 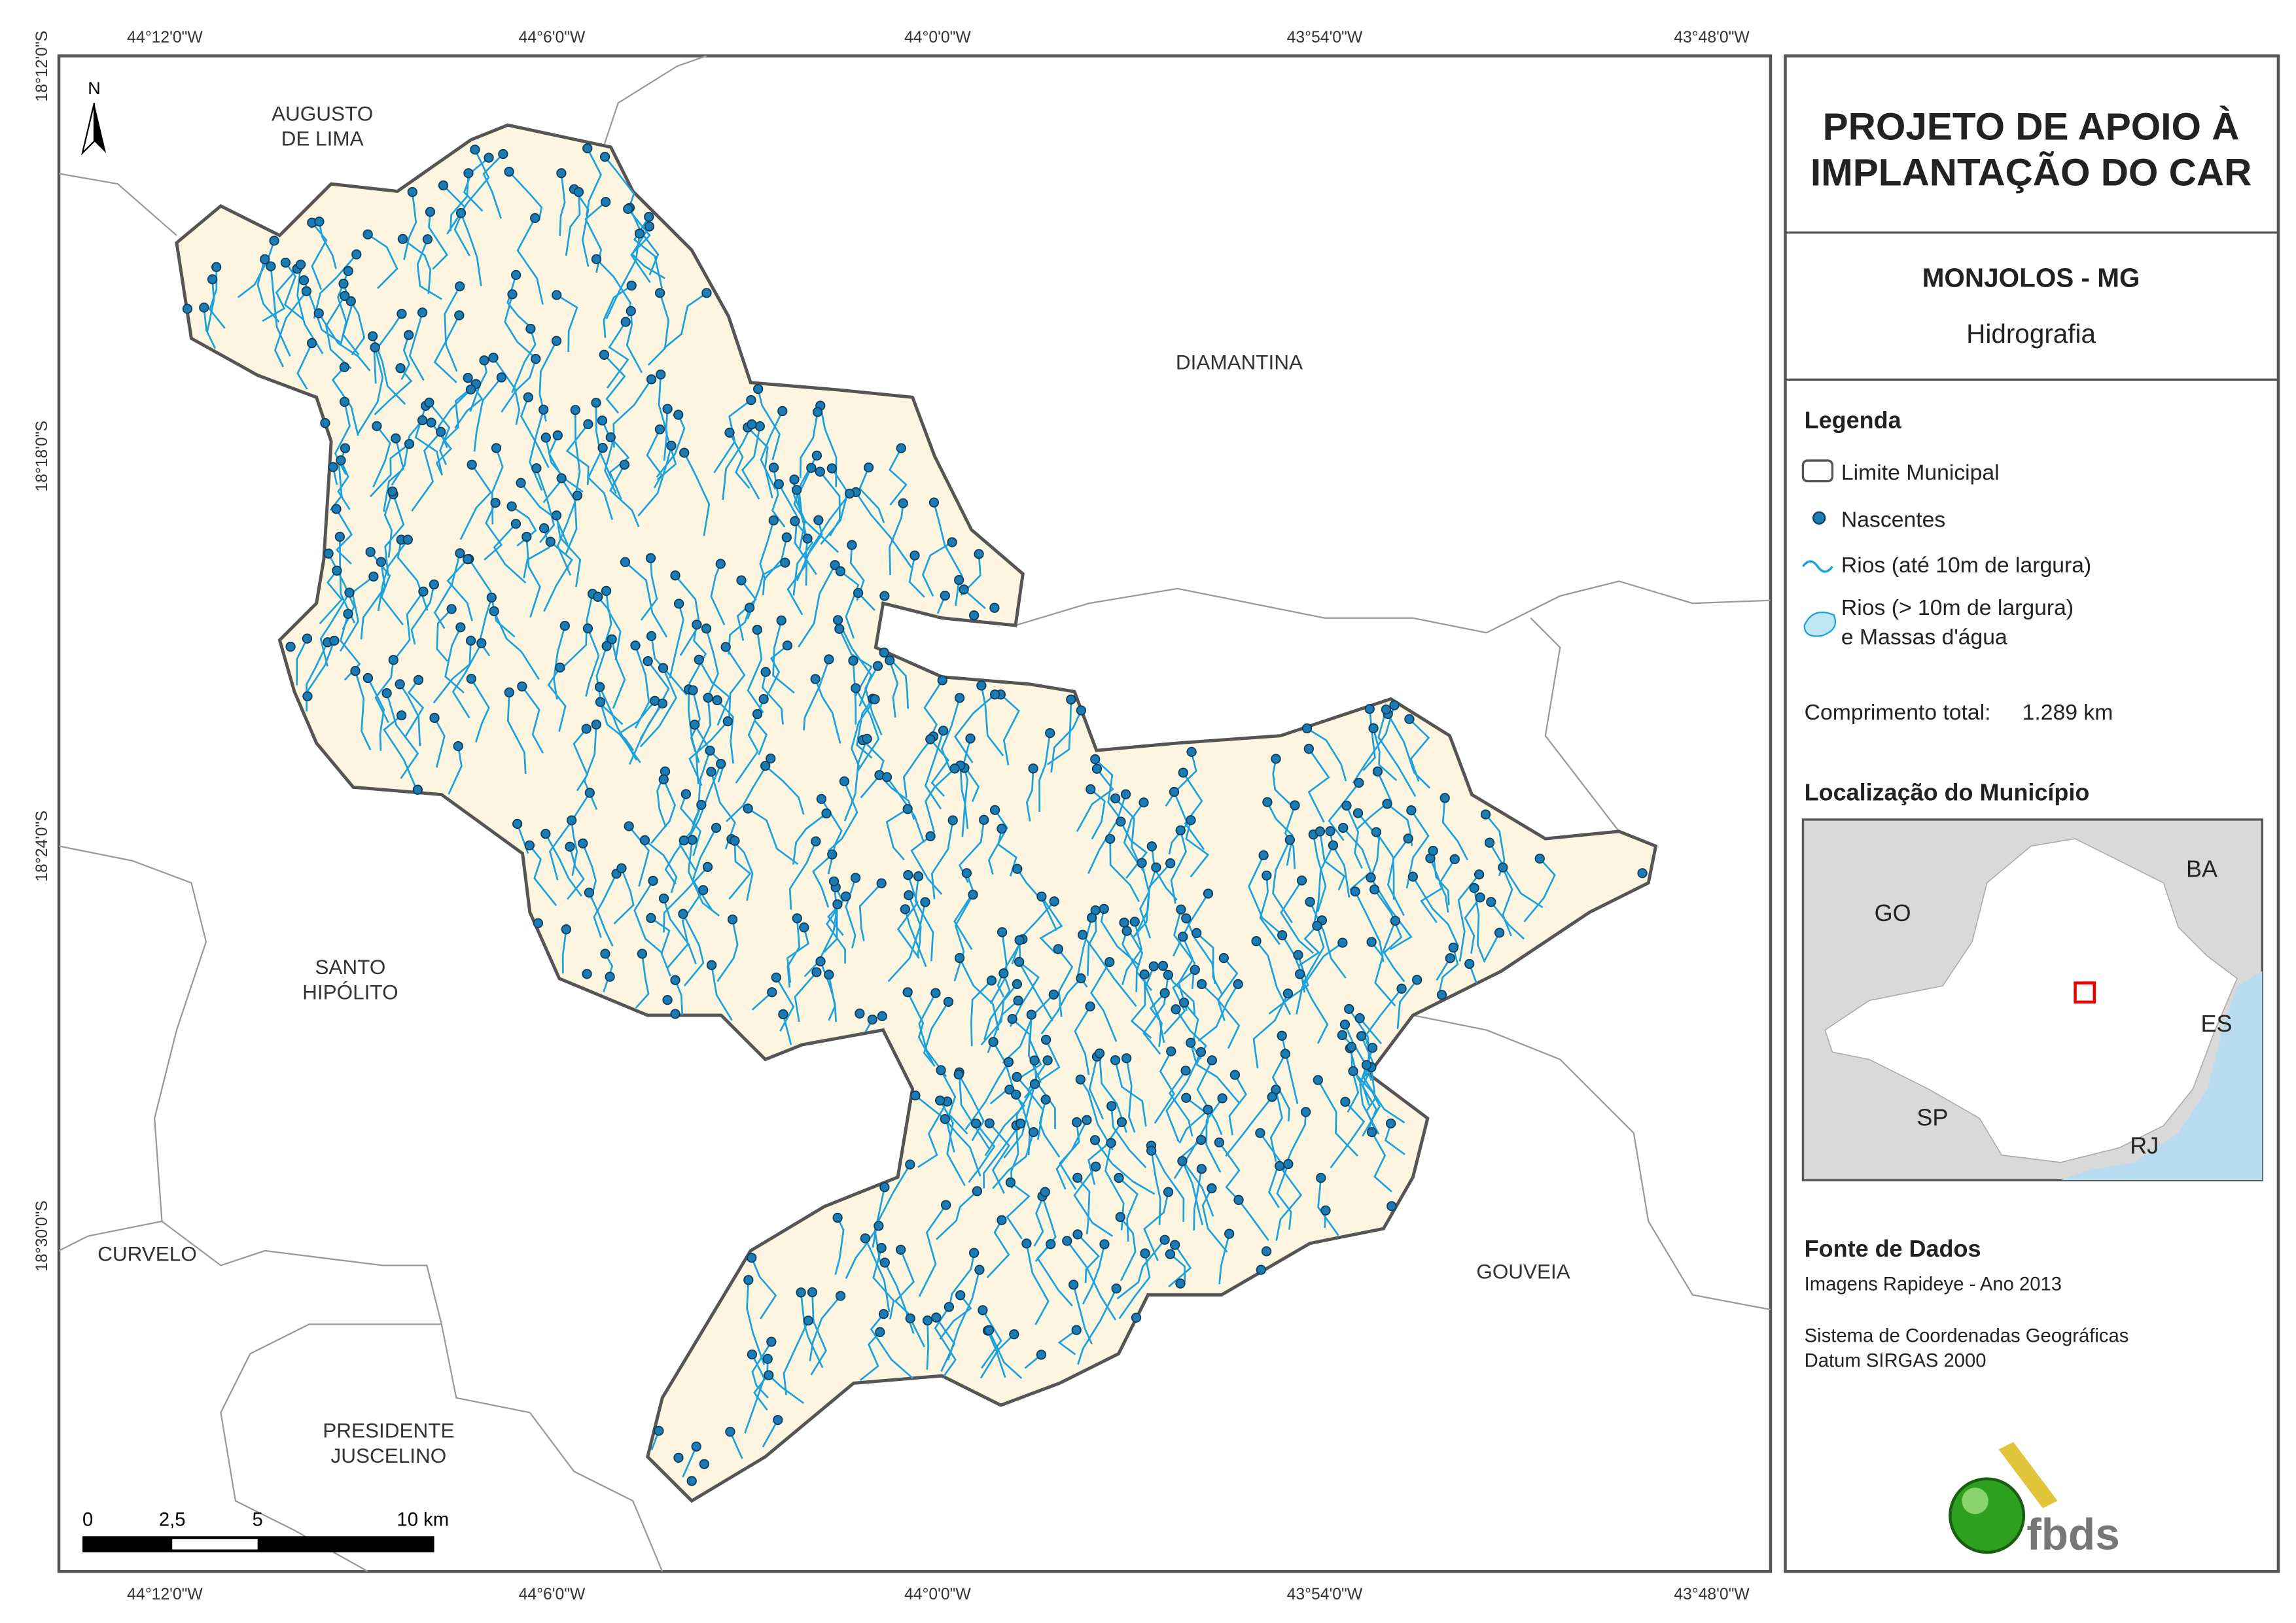 What do you see at coordinates (350, 992) in the screenshot?
I see `place-name: HIPÓLITO` at bounding box center [350, 992].